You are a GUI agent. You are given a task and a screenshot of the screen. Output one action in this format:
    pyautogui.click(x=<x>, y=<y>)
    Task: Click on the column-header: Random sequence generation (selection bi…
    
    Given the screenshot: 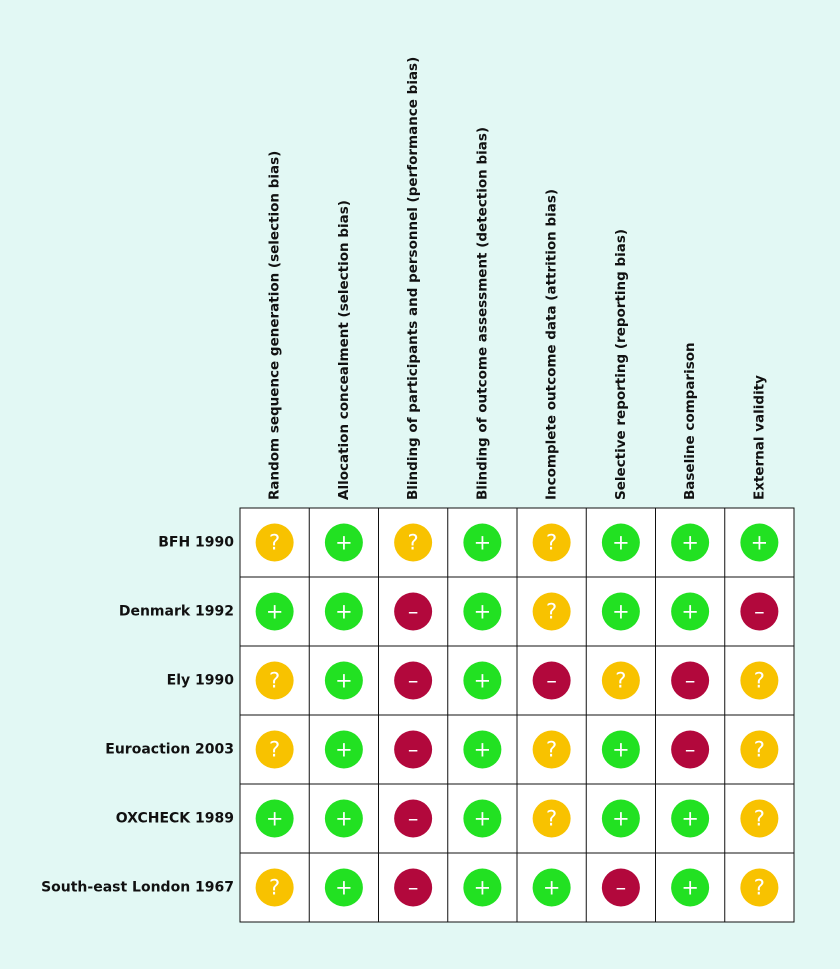 What is the action you would take?
    pyautogui.click(x=275, y=325)
    